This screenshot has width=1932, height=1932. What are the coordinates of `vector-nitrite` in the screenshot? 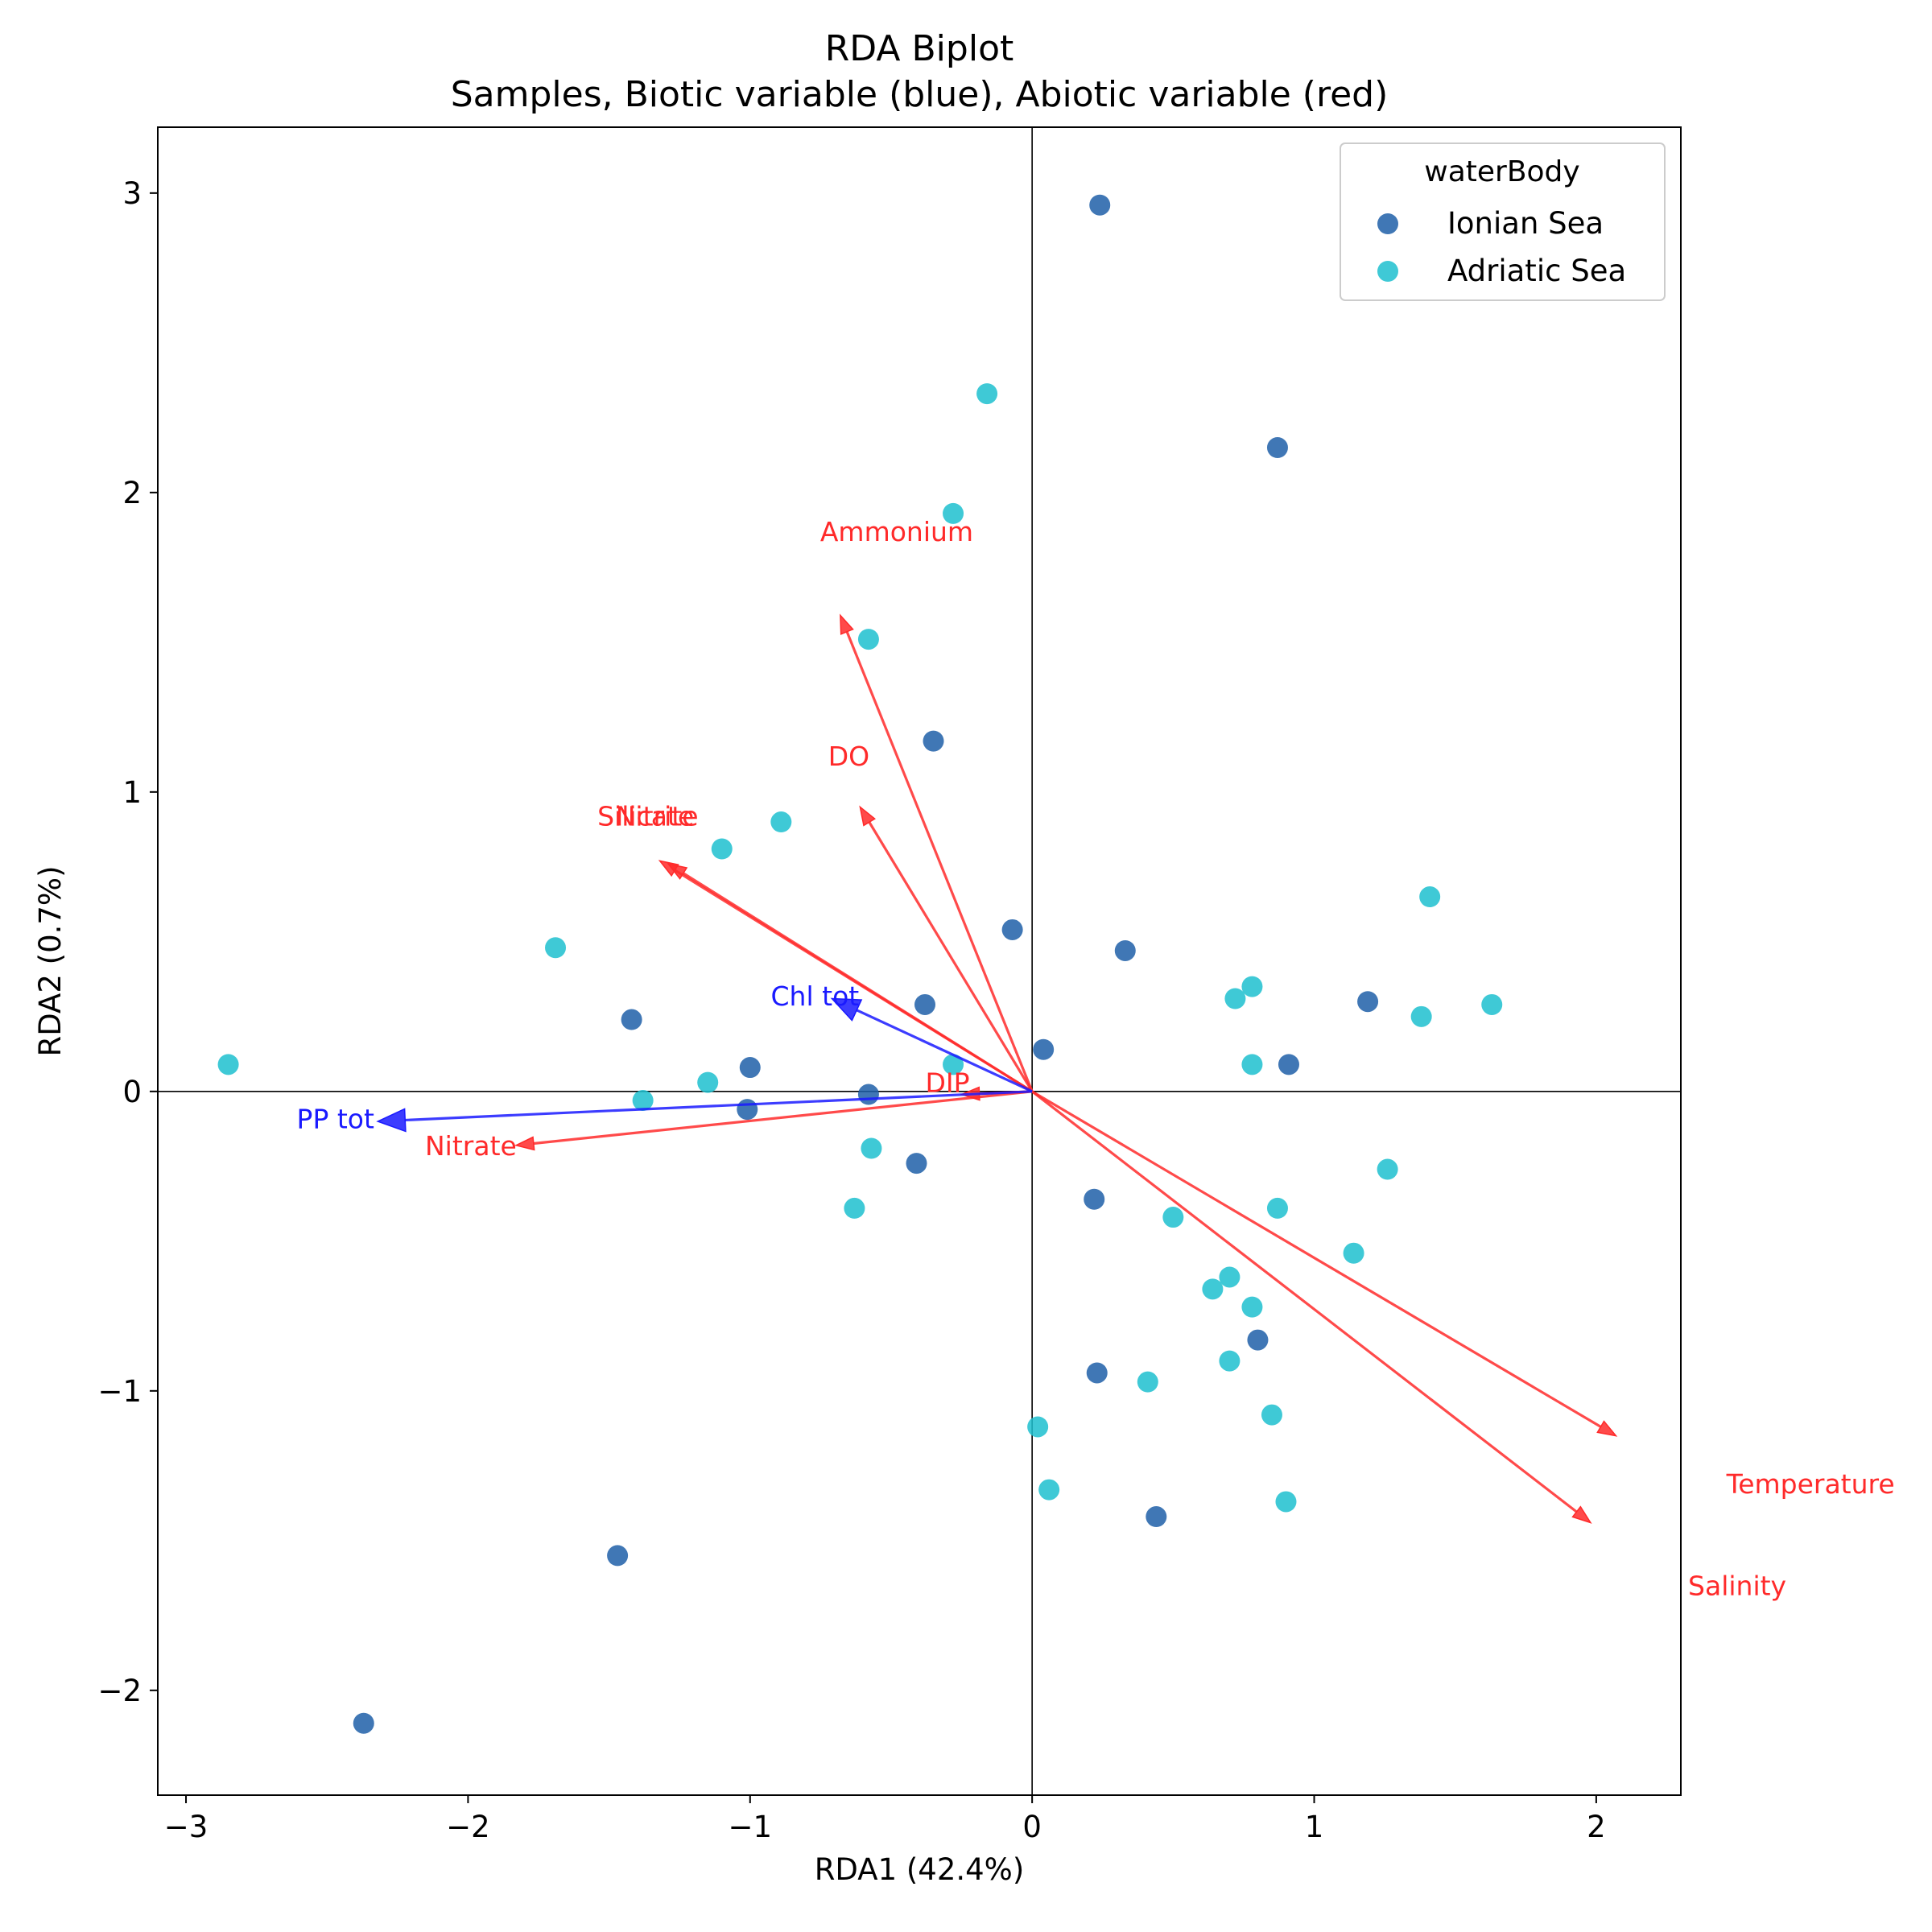 It's located at (857, 982).